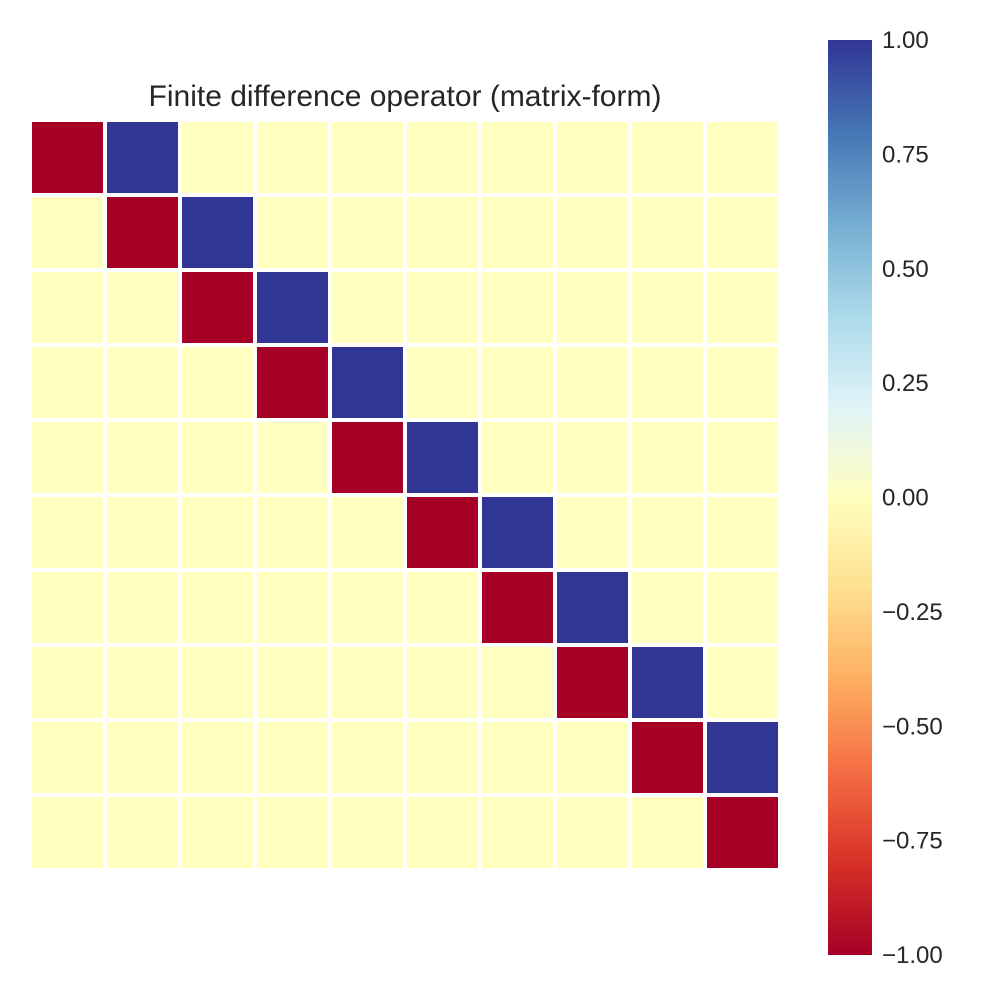 The width and height of the screenshot is (1000, 1000). Describe the element at coordinates (667, 757) in the screenshot. I see `heatmap-cell-r8-c8` at that location.